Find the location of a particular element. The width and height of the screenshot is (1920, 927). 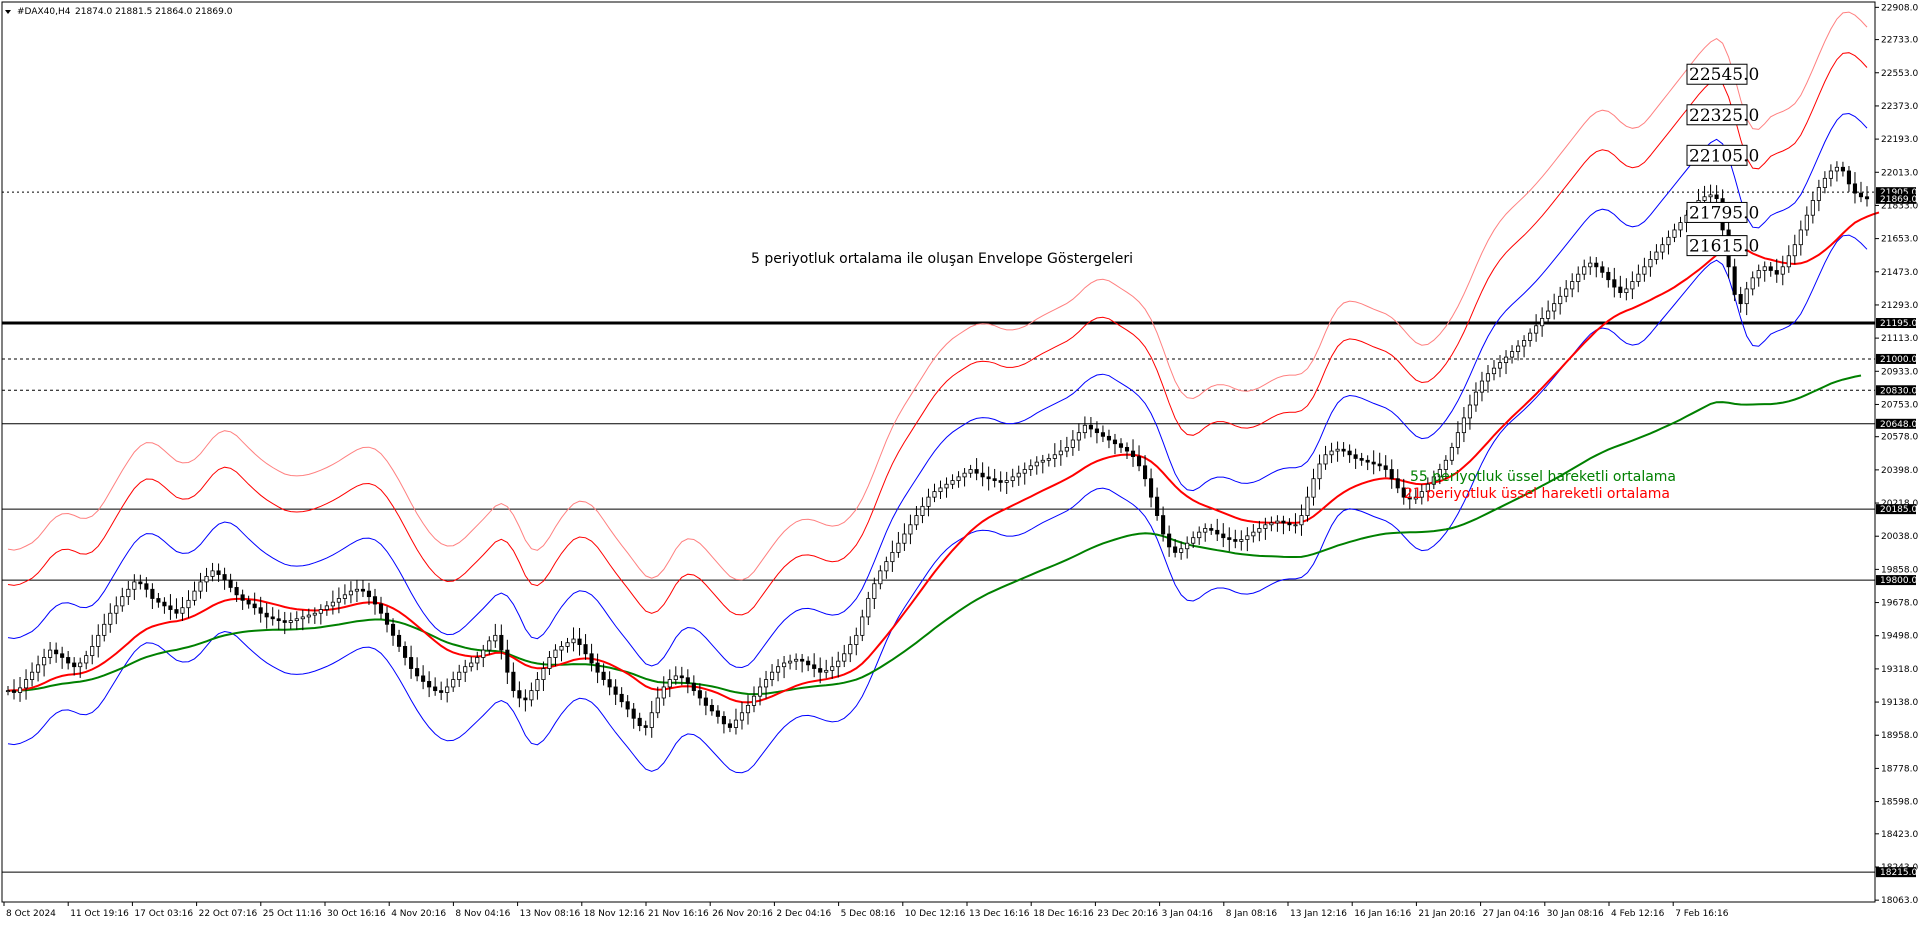

level-box-label: 21795.0 is located at coordinates (1724, 213).